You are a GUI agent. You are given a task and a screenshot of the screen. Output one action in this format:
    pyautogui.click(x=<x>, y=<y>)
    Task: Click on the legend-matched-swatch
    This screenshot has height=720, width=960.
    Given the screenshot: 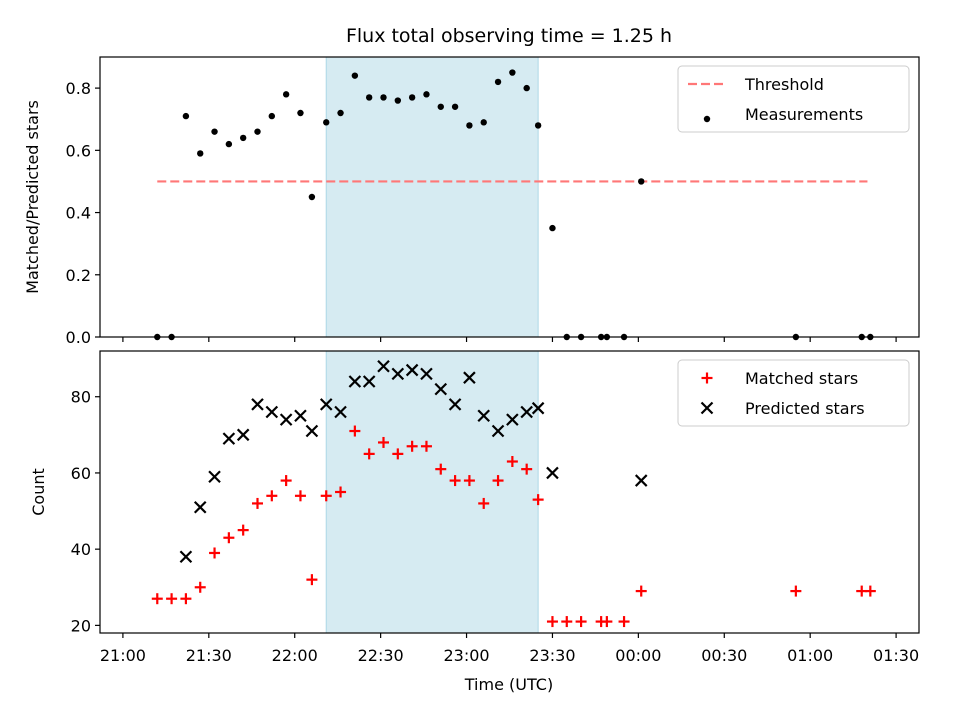 What is the action you would take?
    pyautogui.click(x=707, y=378)
    